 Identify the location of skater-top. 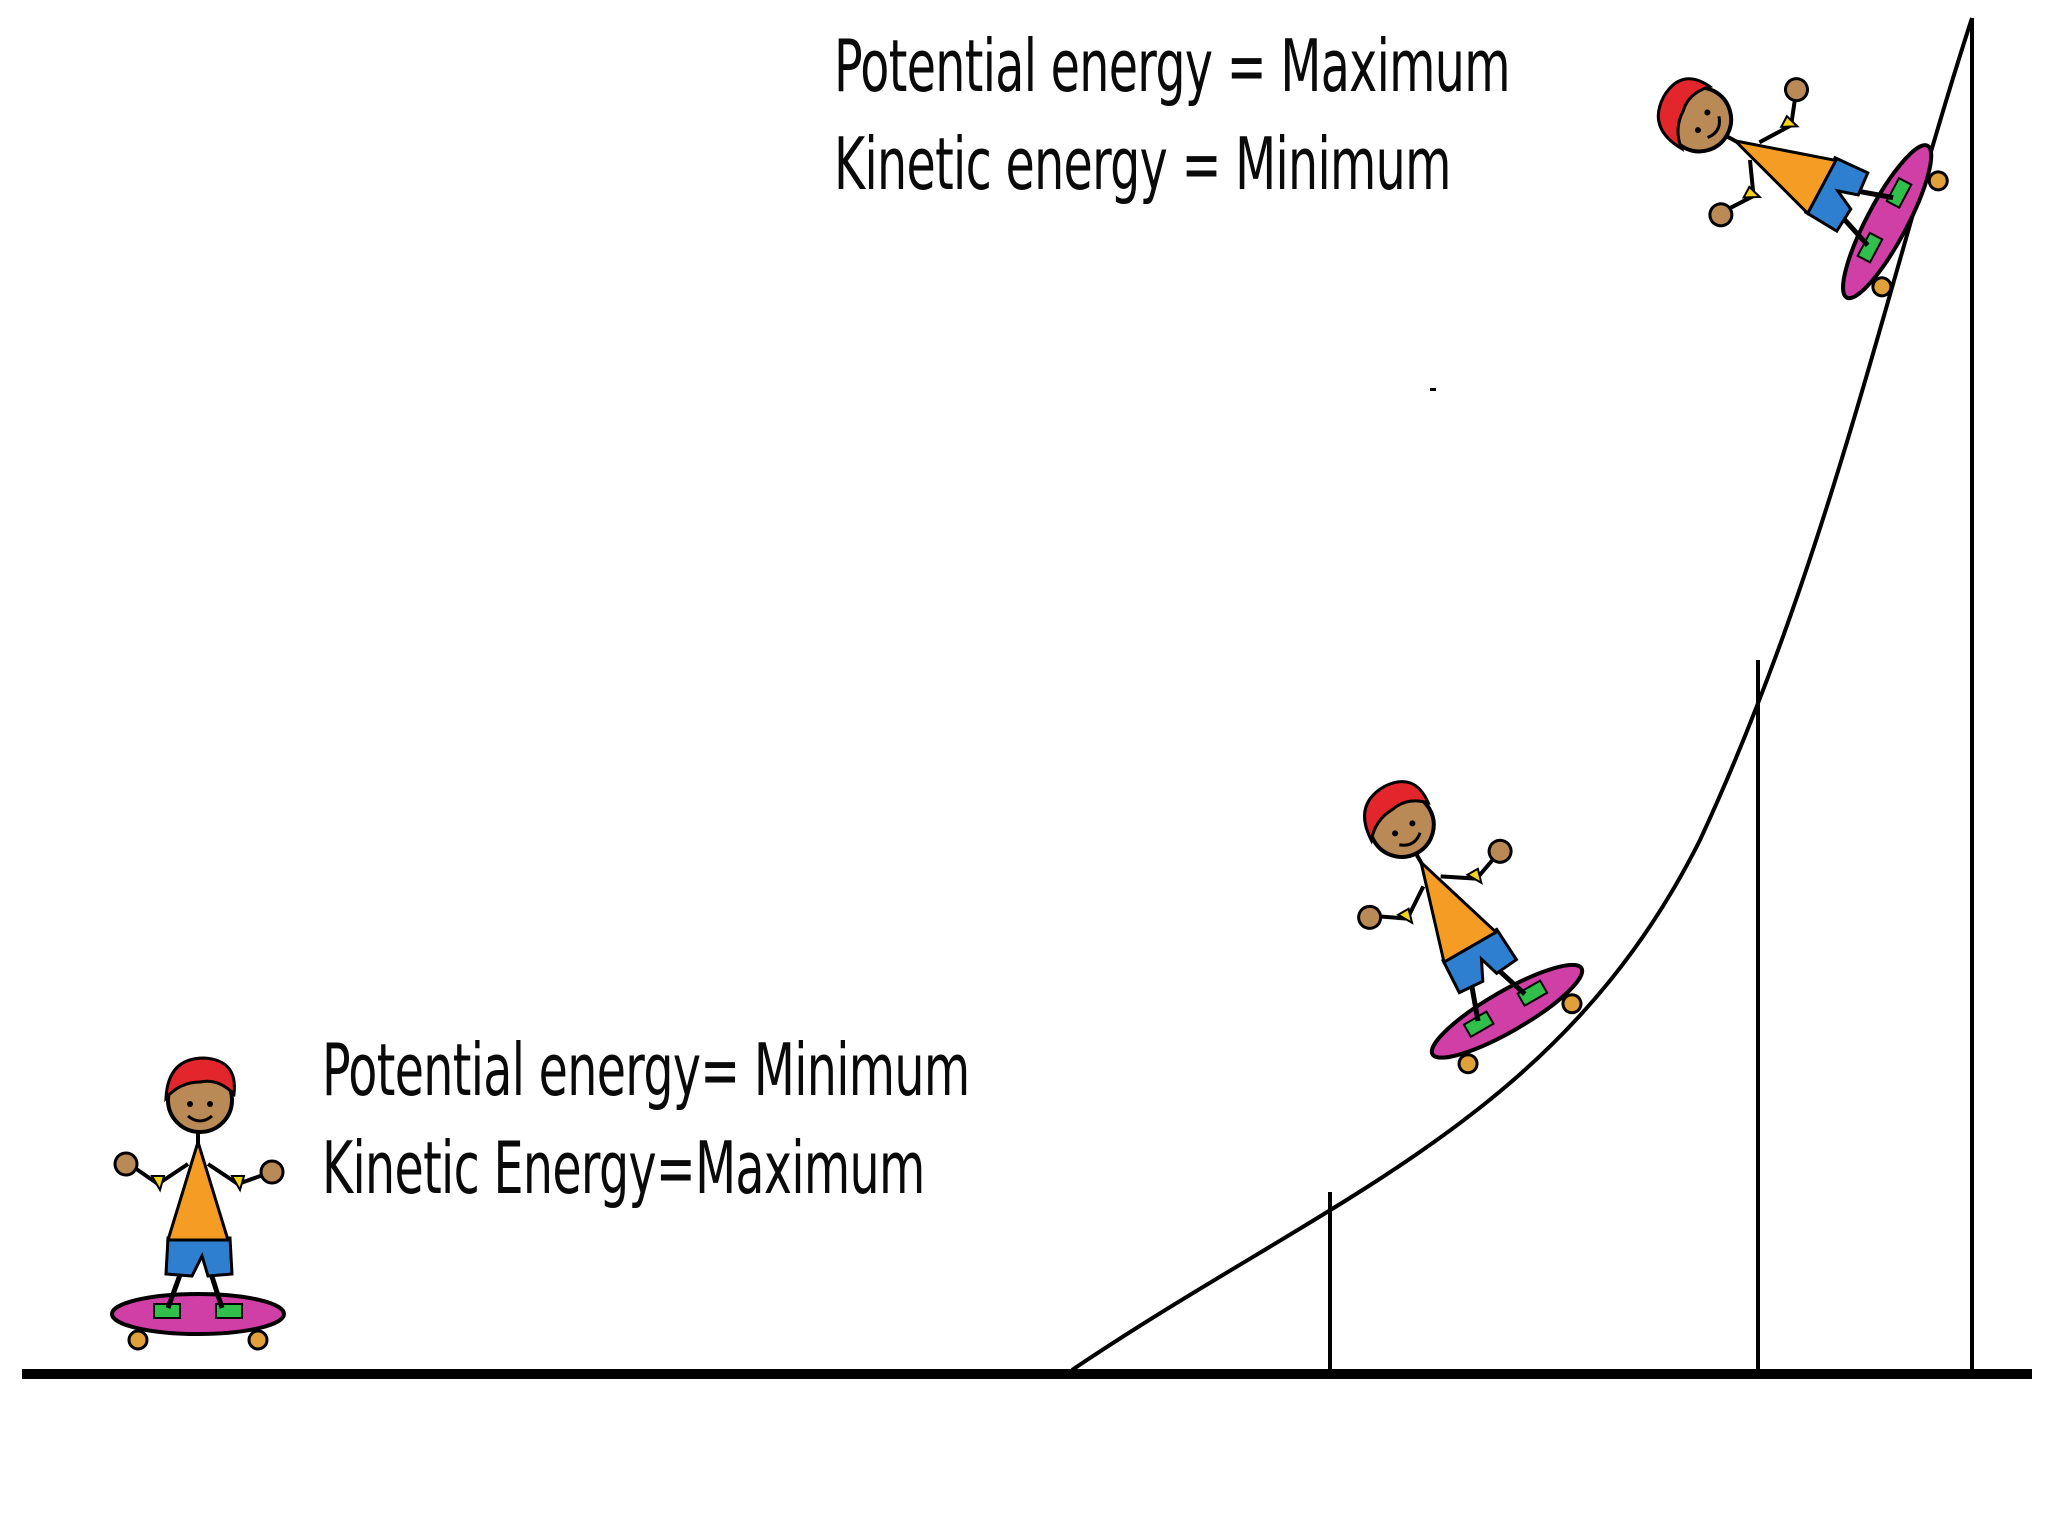
(1790, 170).